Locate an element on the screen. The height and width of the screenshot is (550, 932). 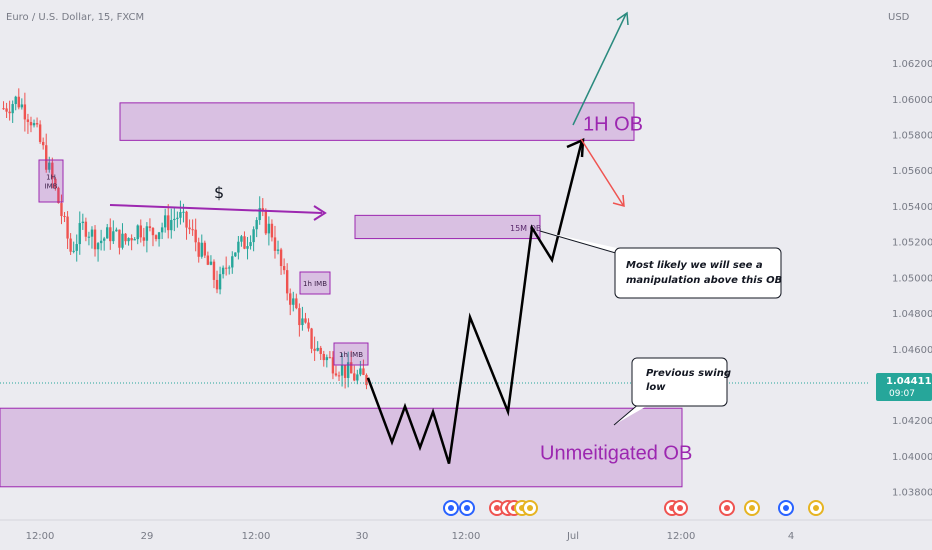
price-tick-label: 1.04000 is located at coordinates (912, 457).